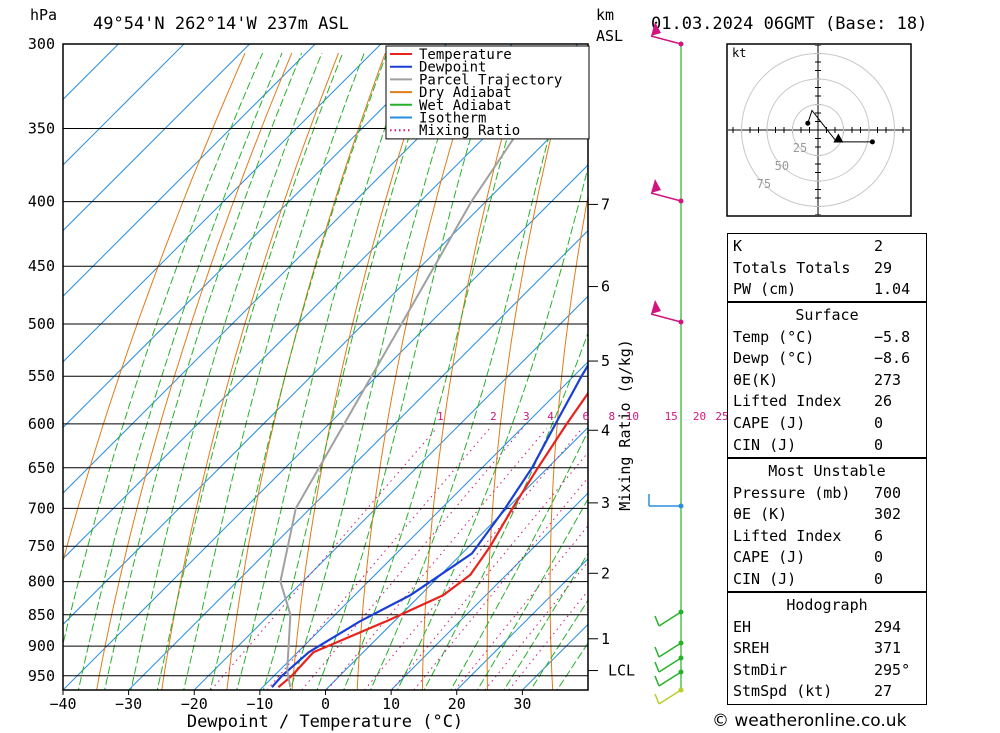 This screenshot has height=733, width=1000. I want to click on surface-index-label: Lifted Index, so click(787, 401).